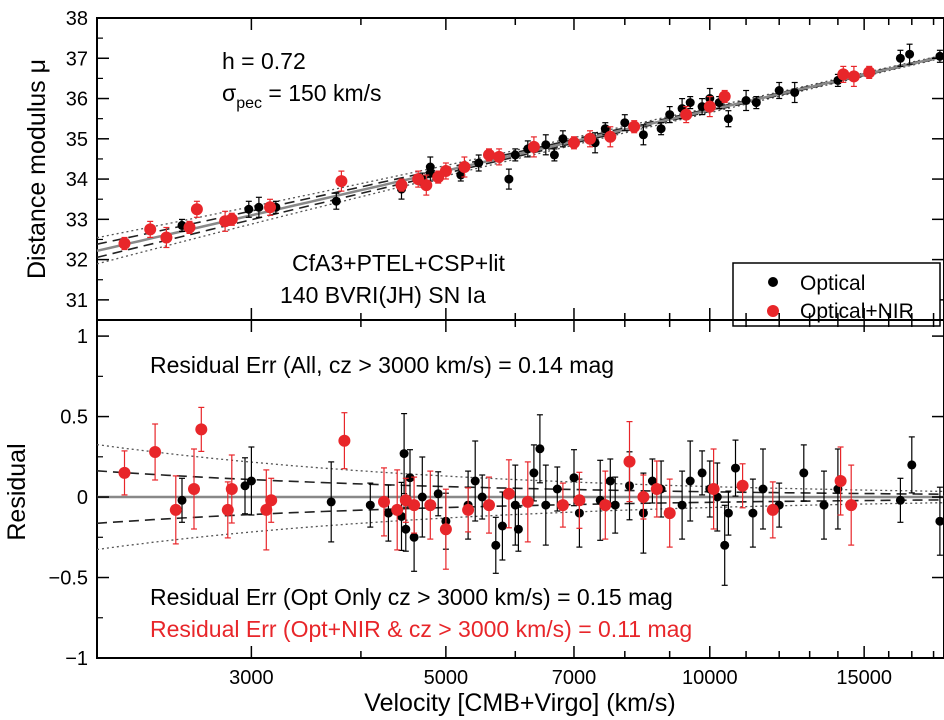 This screenshot has width=944, height=720. I want to click on x-axis-label: Velocity [CMB+Virgo] (km/s), so click(519, 703).